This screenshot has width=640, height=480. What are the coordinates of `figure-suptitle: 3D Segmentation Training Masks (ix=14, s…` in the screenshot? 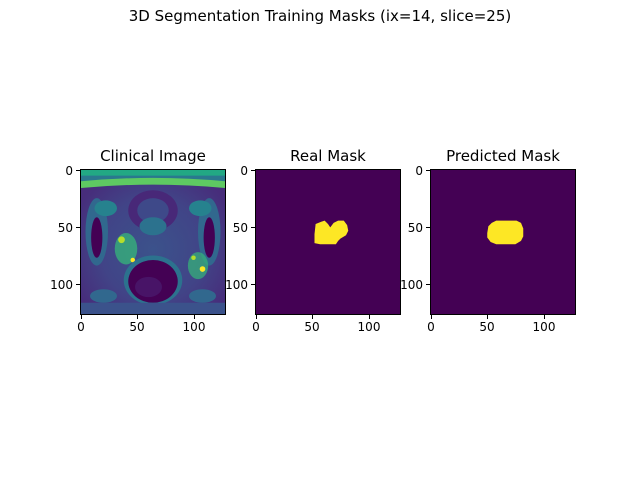 It's located at (320, 16).